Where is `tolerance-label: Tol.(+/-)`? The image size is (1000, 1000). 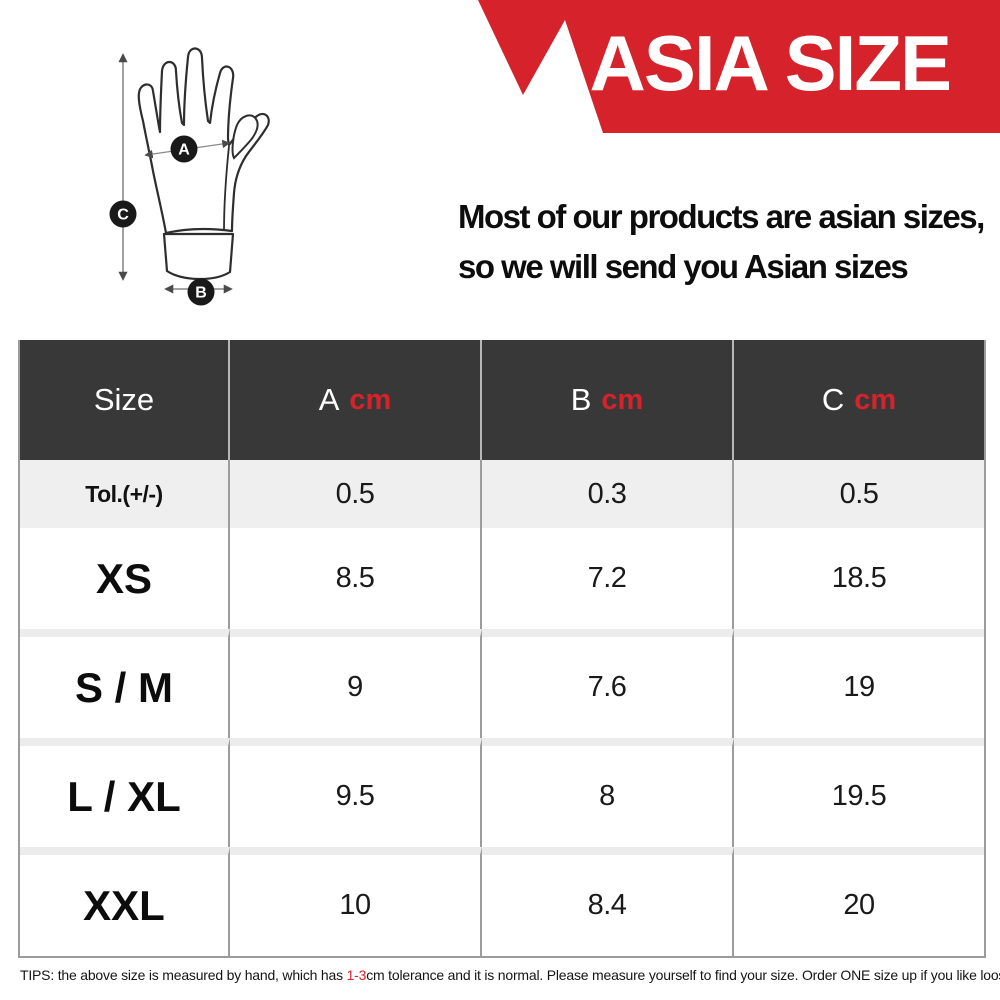 tolerance-label: Tol.(+/-) is located at coordinates (124, 493).